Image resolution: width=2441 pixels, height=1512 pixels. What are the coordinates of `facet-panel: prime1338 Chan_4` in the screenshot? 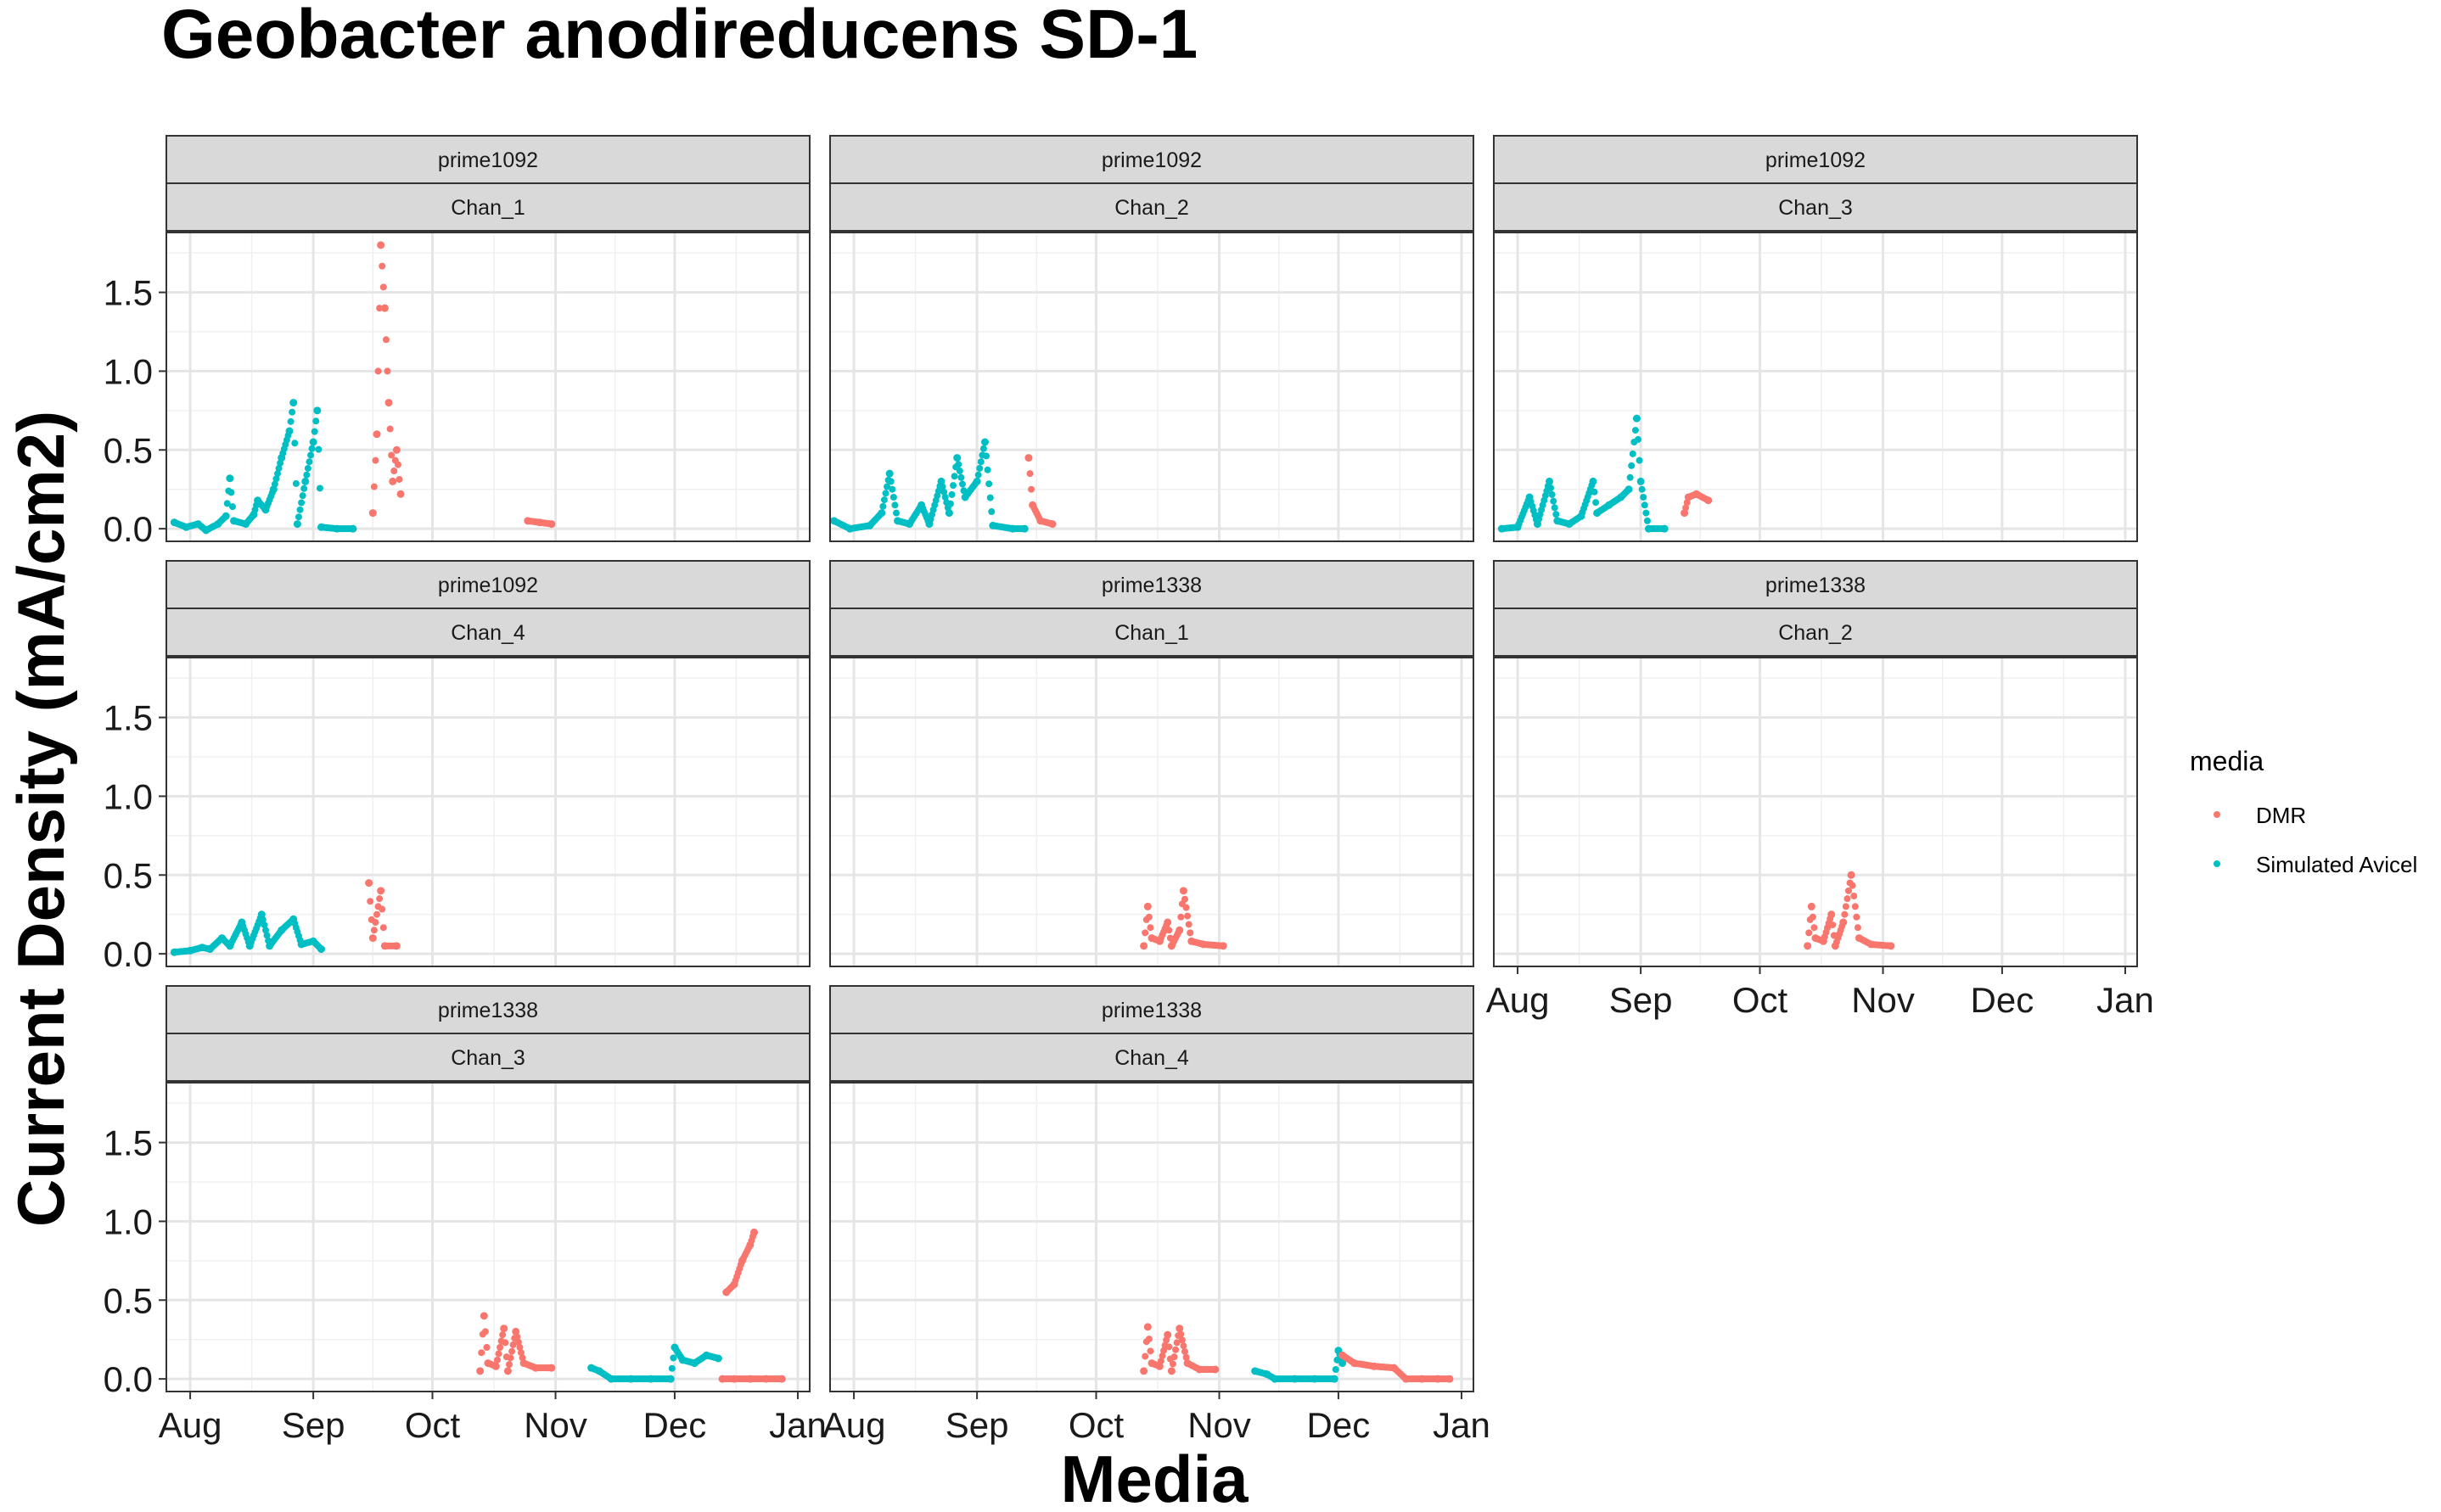 It's located at (1151, 1188).